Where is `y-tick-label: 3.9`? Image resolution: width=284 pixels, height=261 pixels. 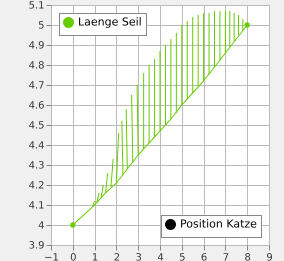
y-tick-label: 3.9 is located at coordinates (36, 246).